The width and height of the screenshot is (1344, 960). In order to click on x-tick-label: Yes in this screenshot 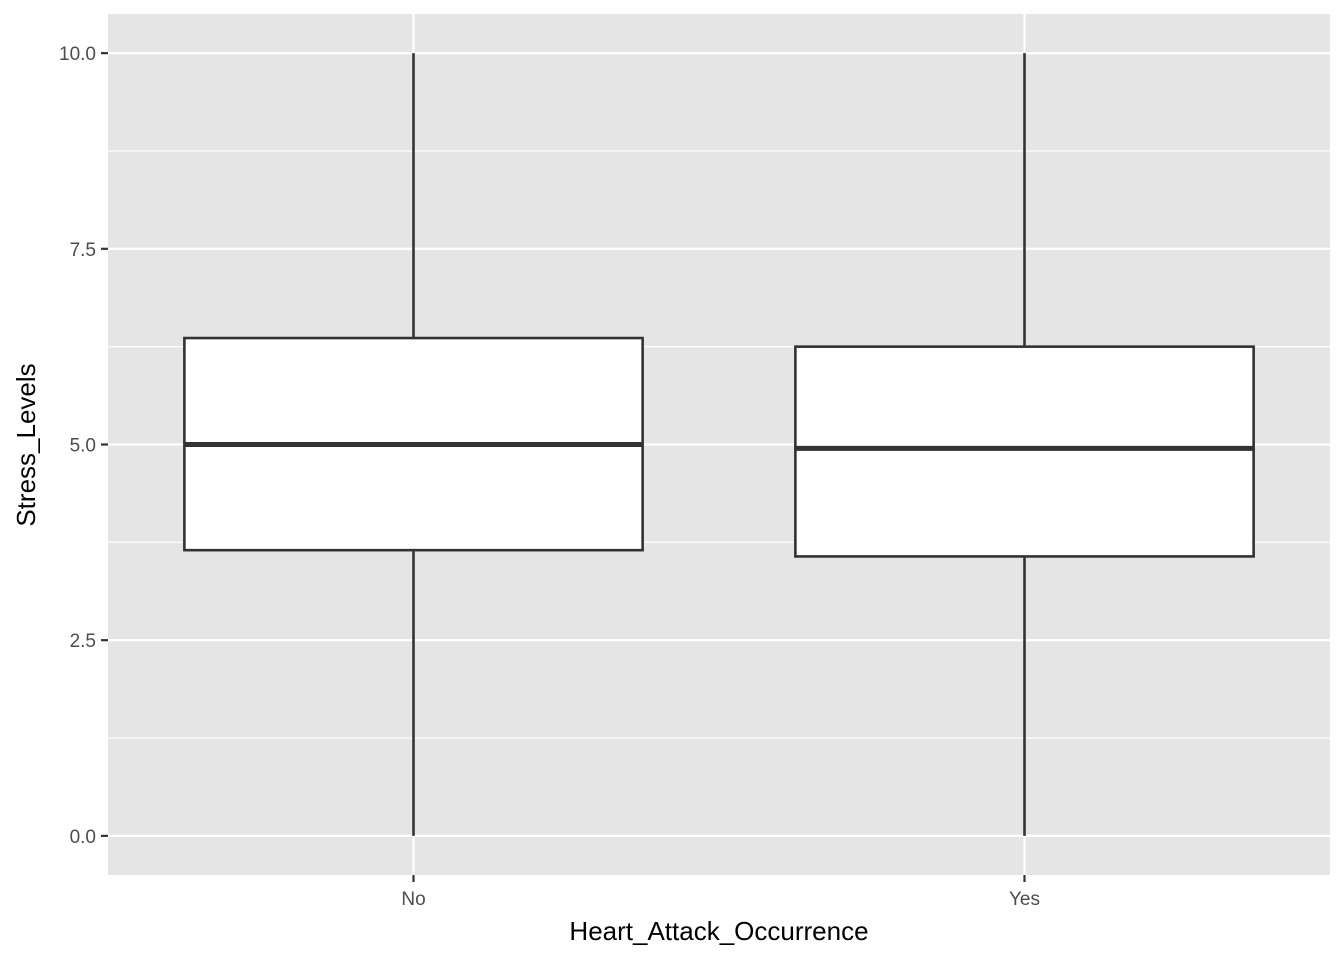, I will do `click(1024, 899)`.